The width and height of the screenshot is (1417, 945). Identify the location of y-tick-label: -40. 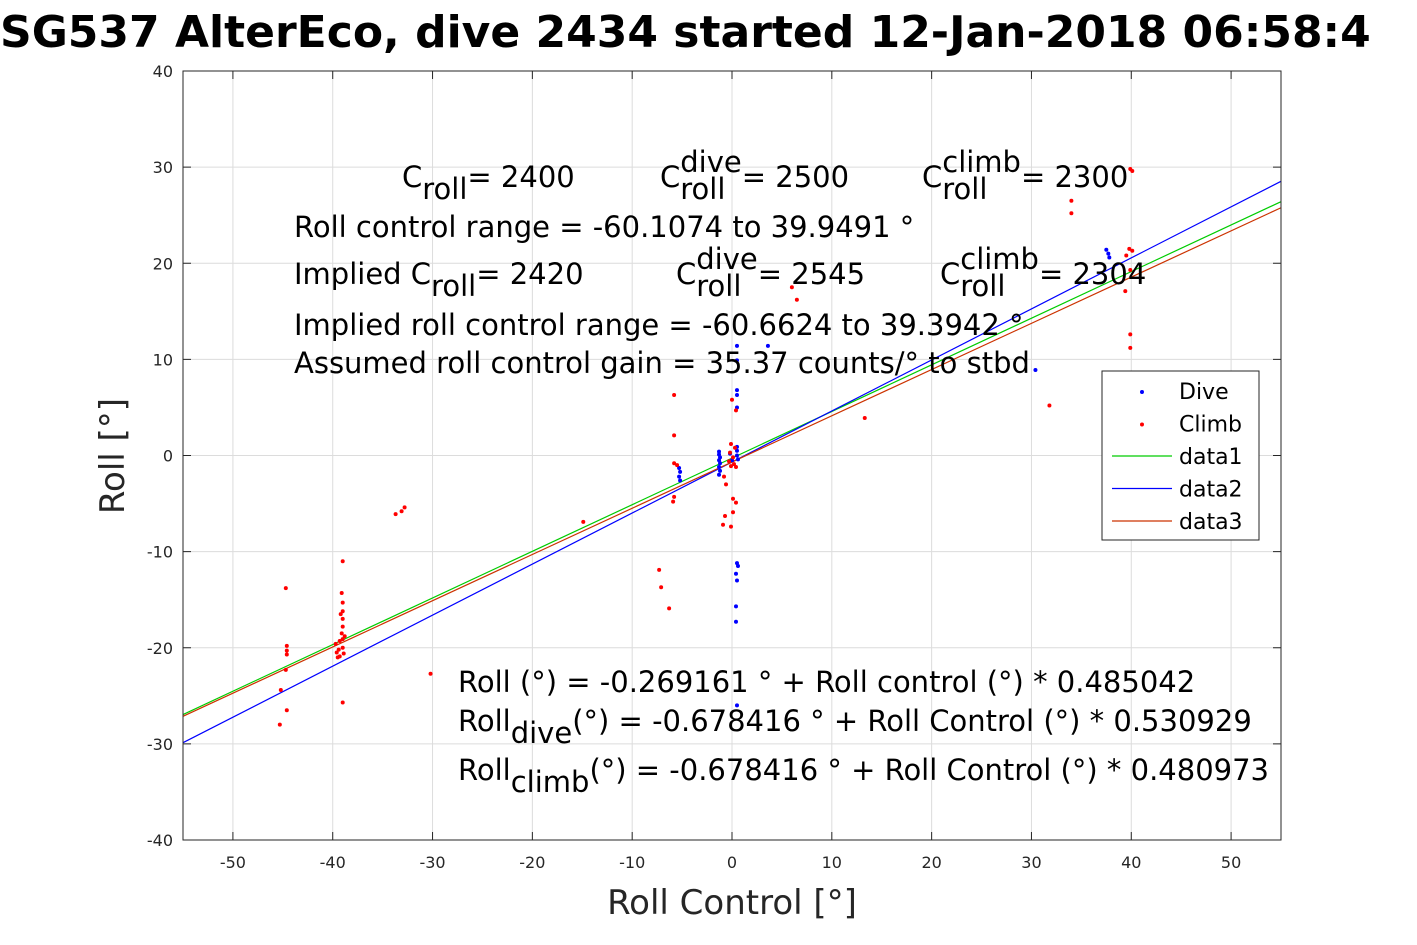
(160, 840).